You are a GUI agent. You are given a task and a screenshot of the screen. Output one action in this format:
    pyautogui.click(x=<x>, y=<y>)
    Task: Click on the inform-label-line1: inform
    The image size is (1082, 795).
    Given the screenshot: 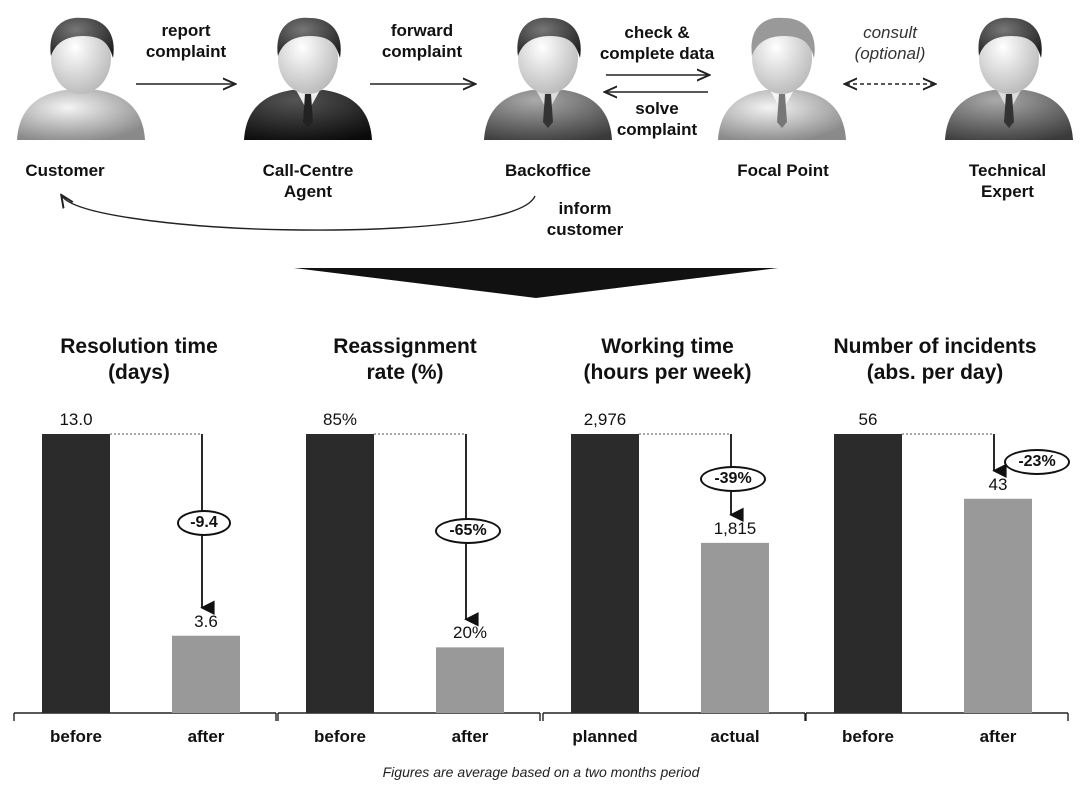 What is the action you would take?
    pyautogui.click(x=585, y=208)
    